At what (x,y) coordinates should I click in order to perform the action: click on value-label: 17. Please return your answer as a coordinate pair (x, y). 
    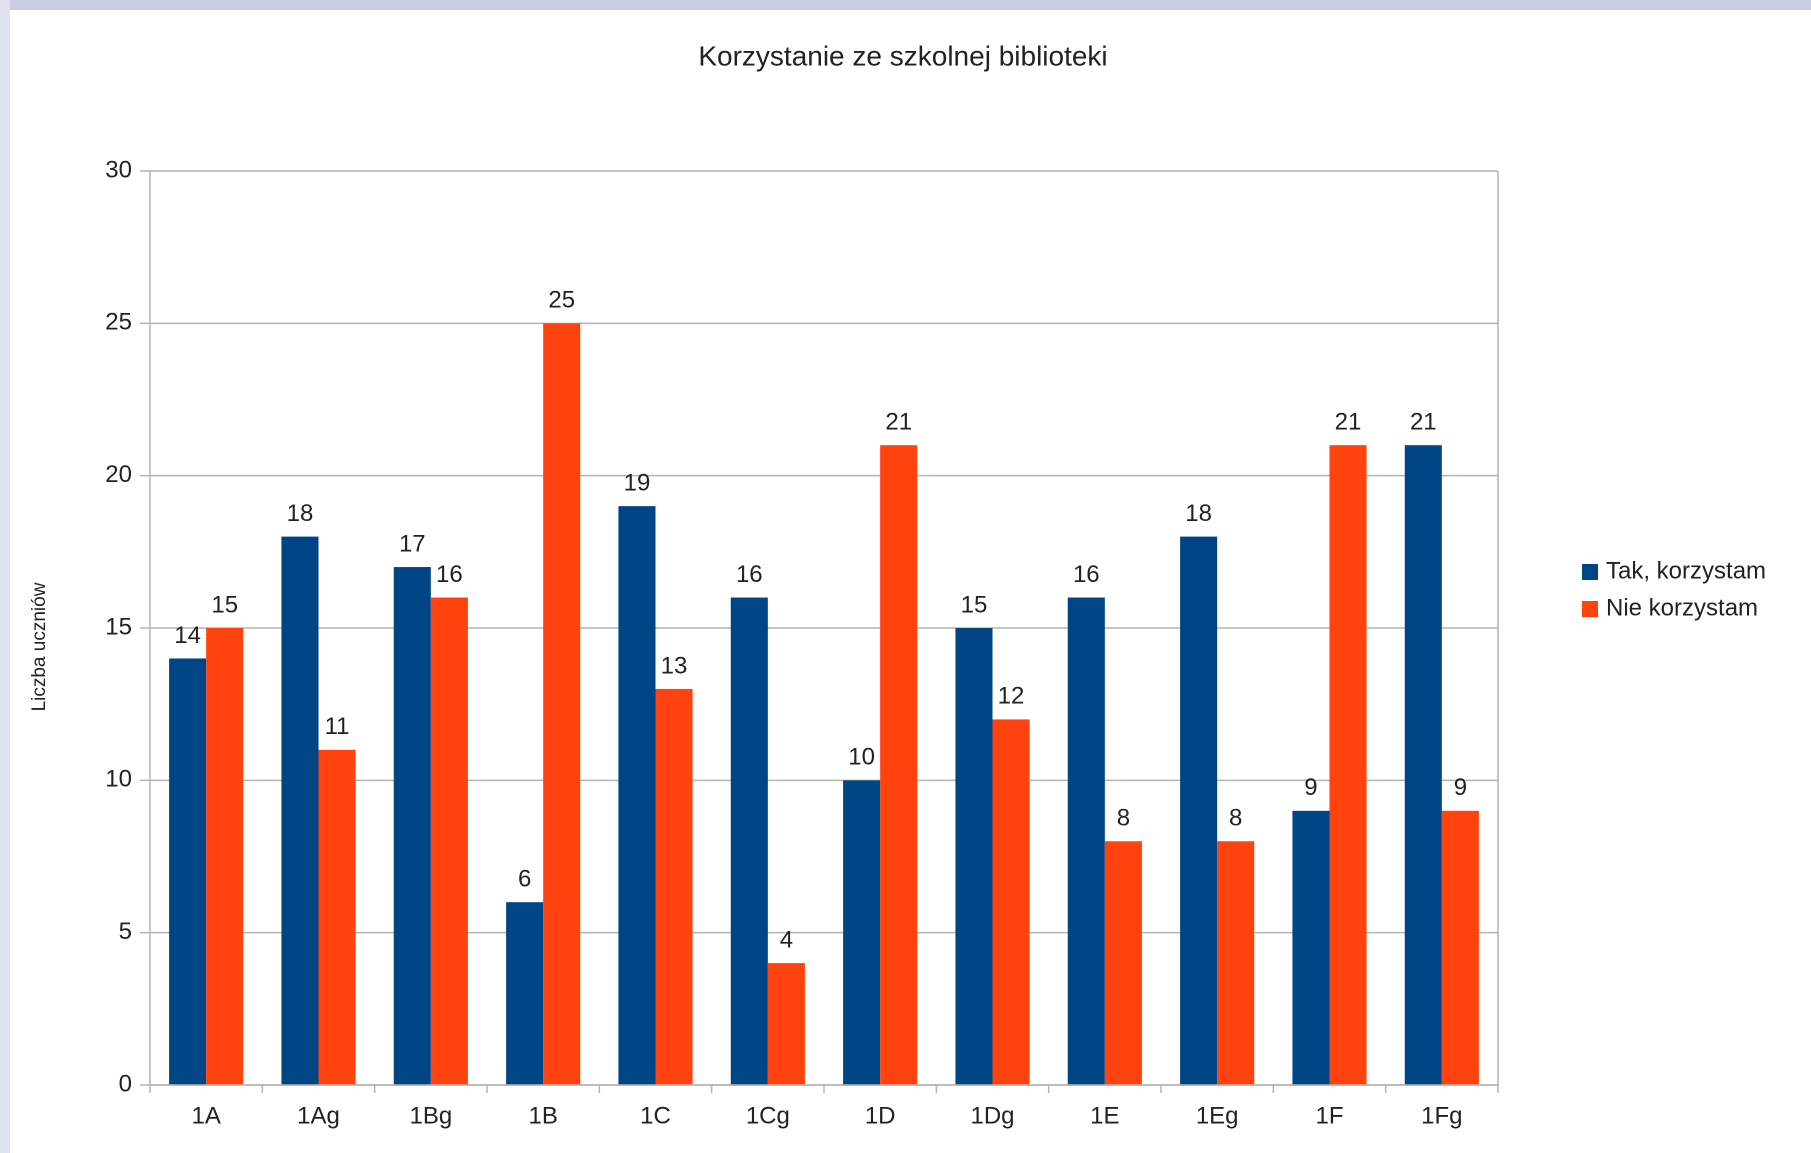
    Looking at the image, I should click on (412, 543).